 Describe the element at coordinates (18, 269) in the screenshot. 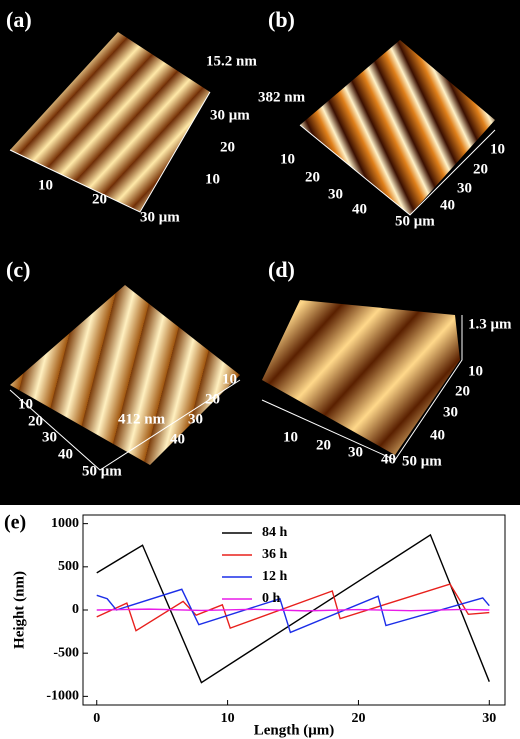

I see `panel-label: (c)` at that location.